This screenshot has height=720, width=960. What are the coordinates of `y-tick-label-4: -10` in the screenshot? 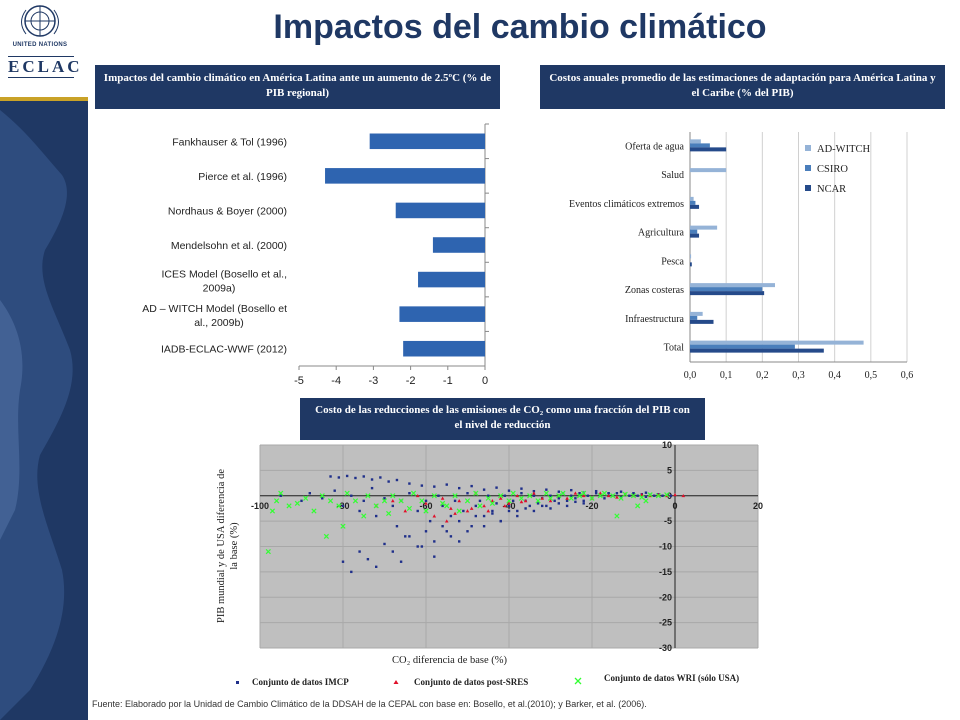 It's located at (665, 547).